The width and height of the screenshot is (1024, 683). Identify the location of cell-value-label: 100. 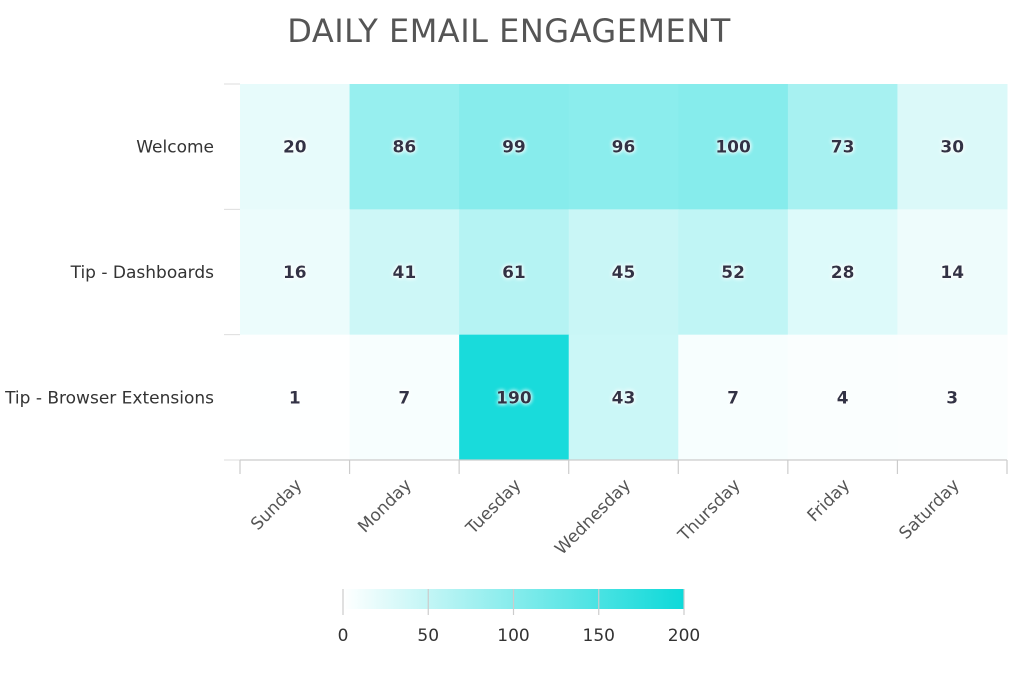
(733, 148).